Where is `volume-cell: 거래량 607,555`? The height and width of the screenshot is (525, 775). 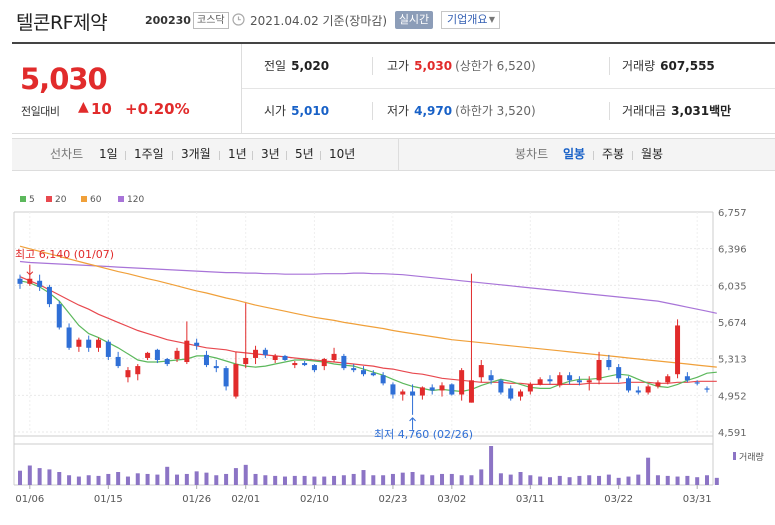 volume-cell: 거래량 607,555 is located at coordinates (668, 66).